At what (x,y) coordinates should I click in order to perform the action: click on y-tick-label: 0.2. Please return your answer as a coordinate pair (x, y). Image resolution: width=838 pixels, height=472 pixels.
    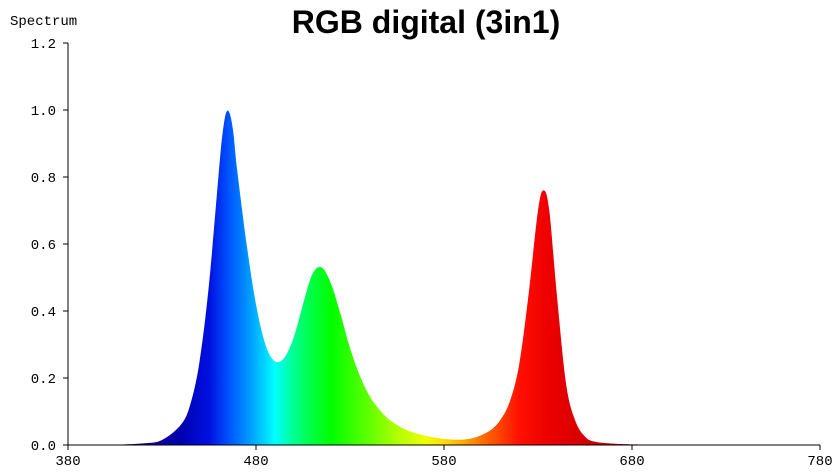
    Looking at the image, I should click on (43, 380).